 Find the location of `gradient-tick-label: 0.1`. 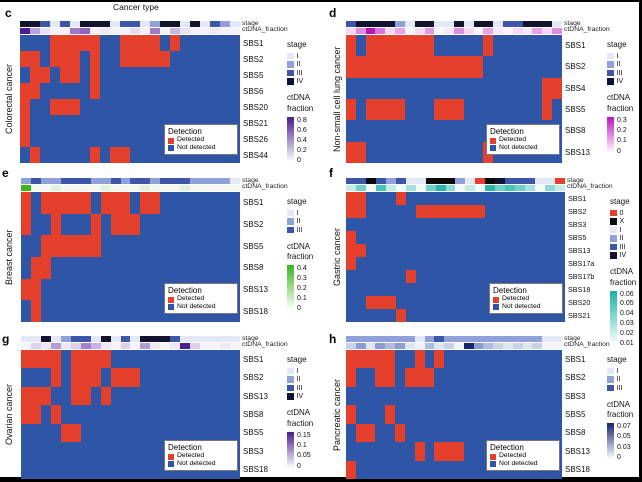

gradient-tick-label: 0.1 is located at coordinates (302, 445).